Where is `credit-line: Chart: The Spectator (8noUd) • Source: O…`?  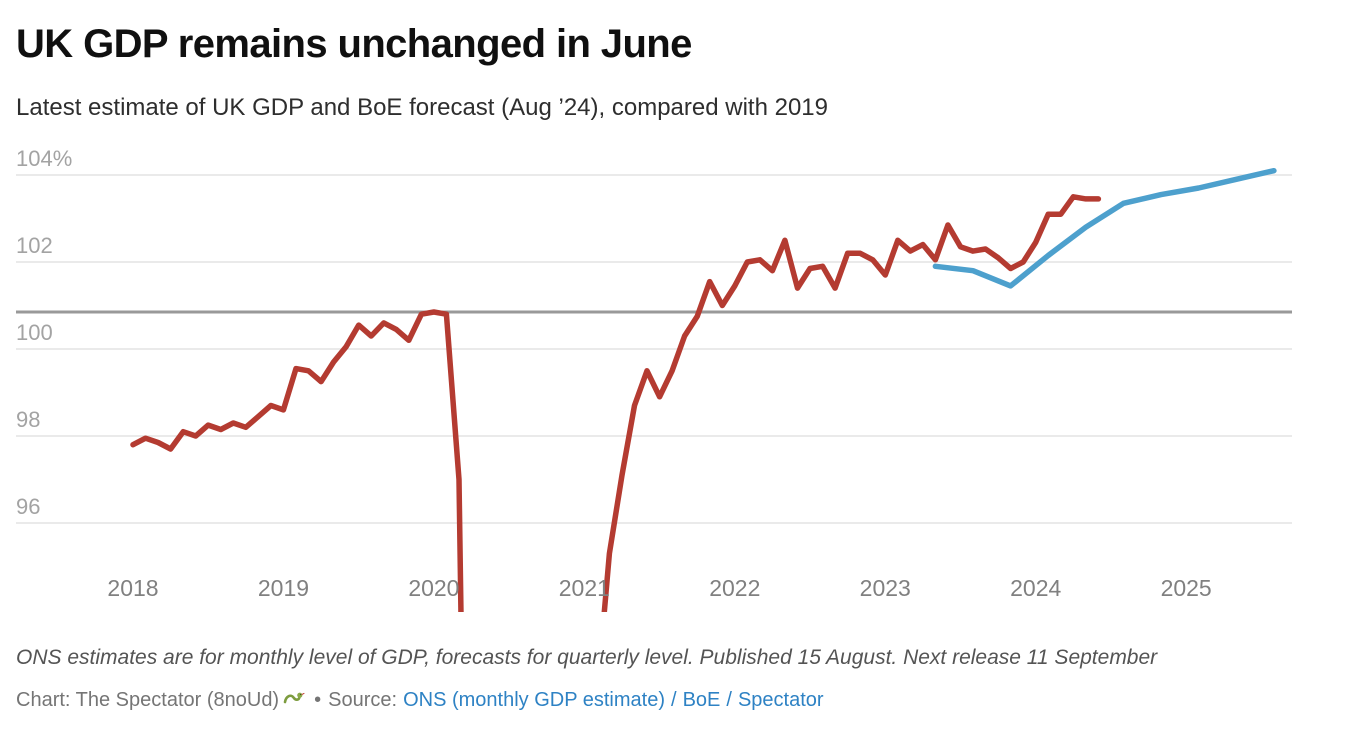
credit-line: Chart: The Spectator (8noUd) • Source: O… is located at coordinates (420, 700).